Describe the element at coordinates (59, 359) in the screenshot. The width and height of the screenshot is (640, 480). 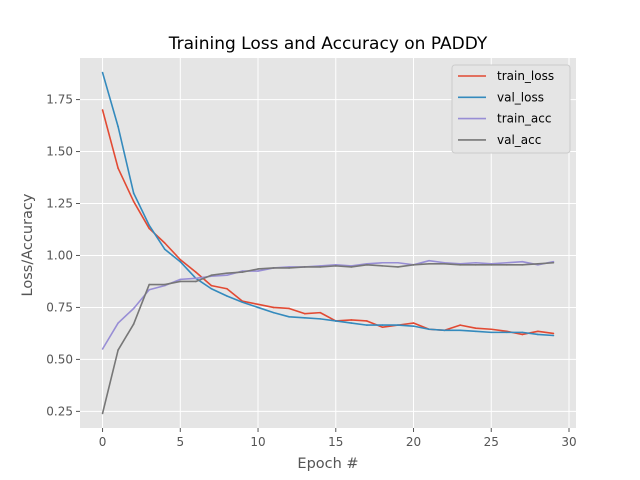
I see `y-tick-label: 0.50` at that location.